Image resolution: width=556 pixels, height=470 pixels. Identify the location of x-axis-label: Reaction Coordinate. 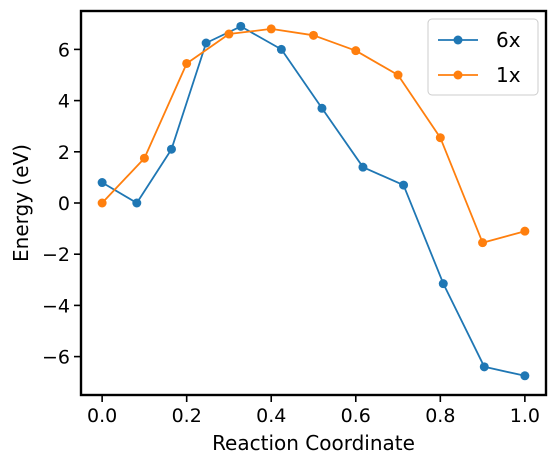
(313, 443).